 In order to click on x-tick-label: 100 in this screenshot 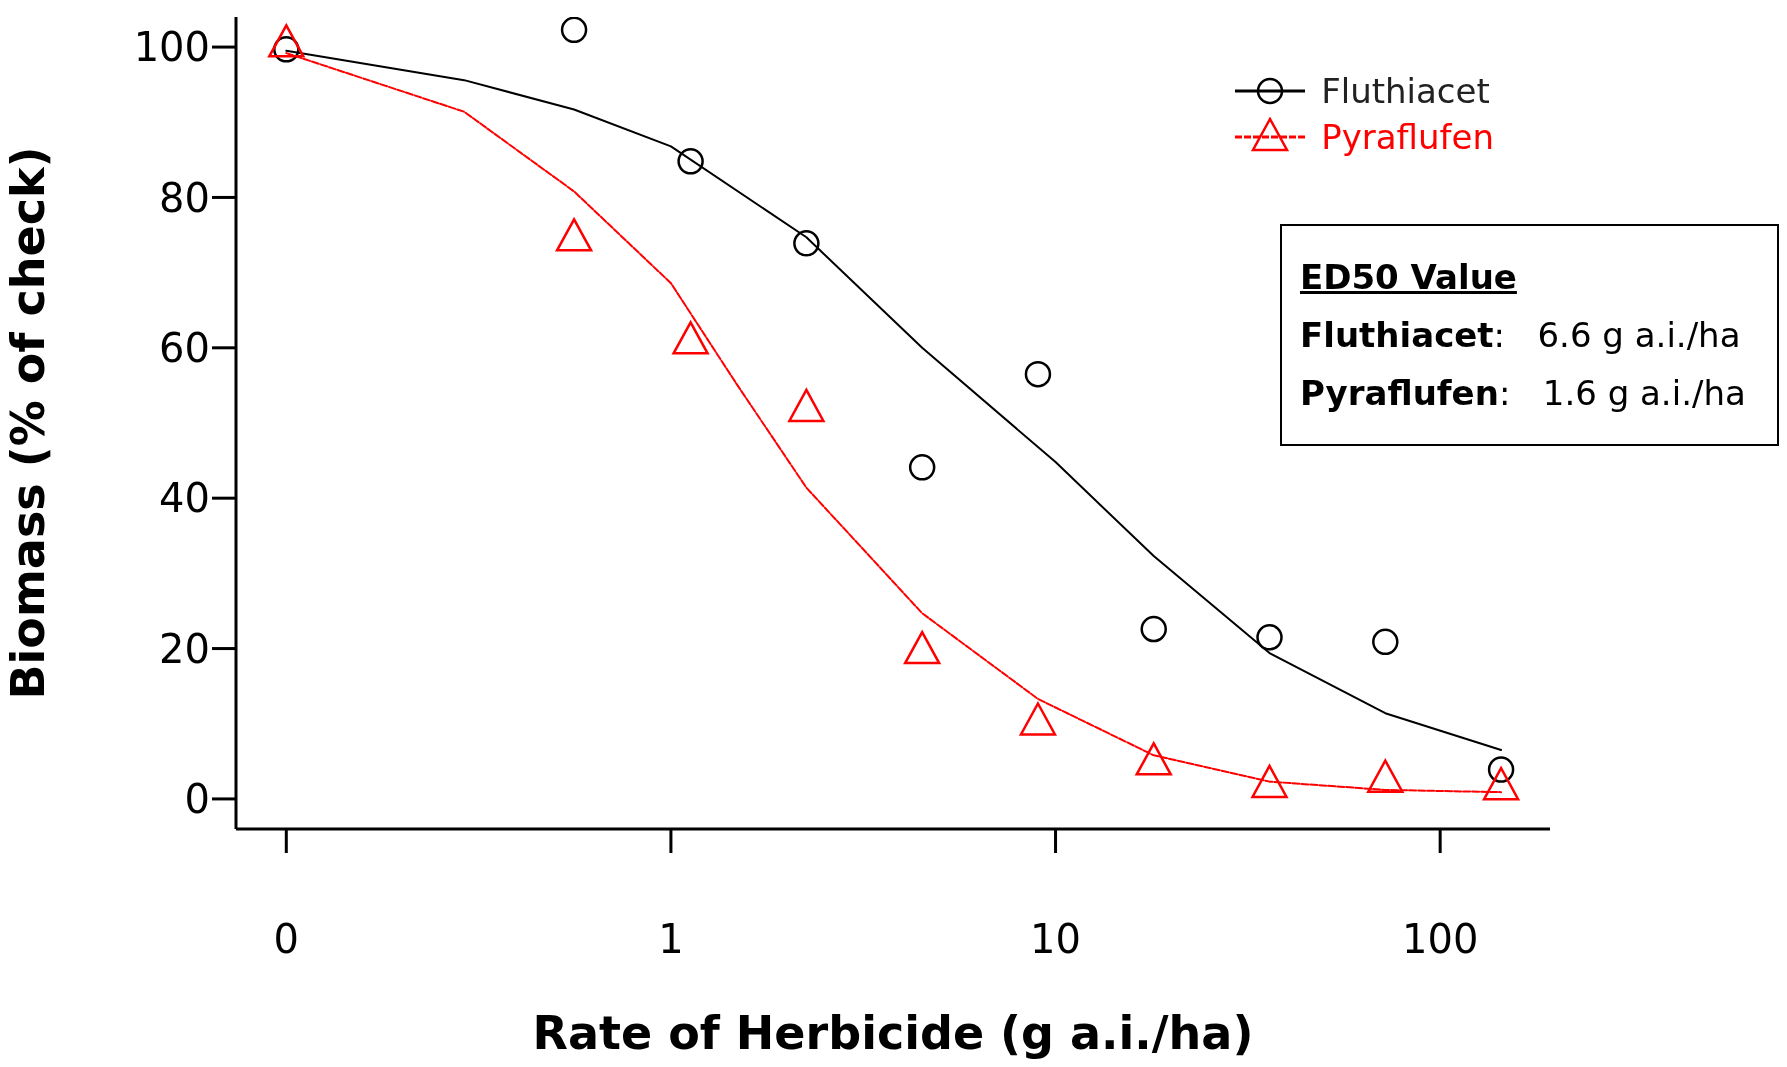, I will do `click(1440, 939)`.